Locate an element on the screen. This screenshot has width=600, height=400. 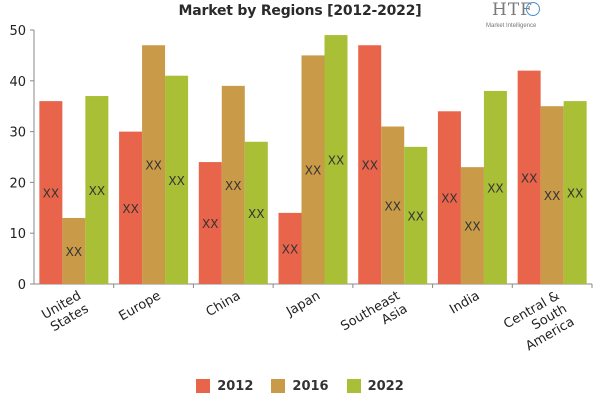
data-label-2016-5: XX is located at coordinates (472, 227).